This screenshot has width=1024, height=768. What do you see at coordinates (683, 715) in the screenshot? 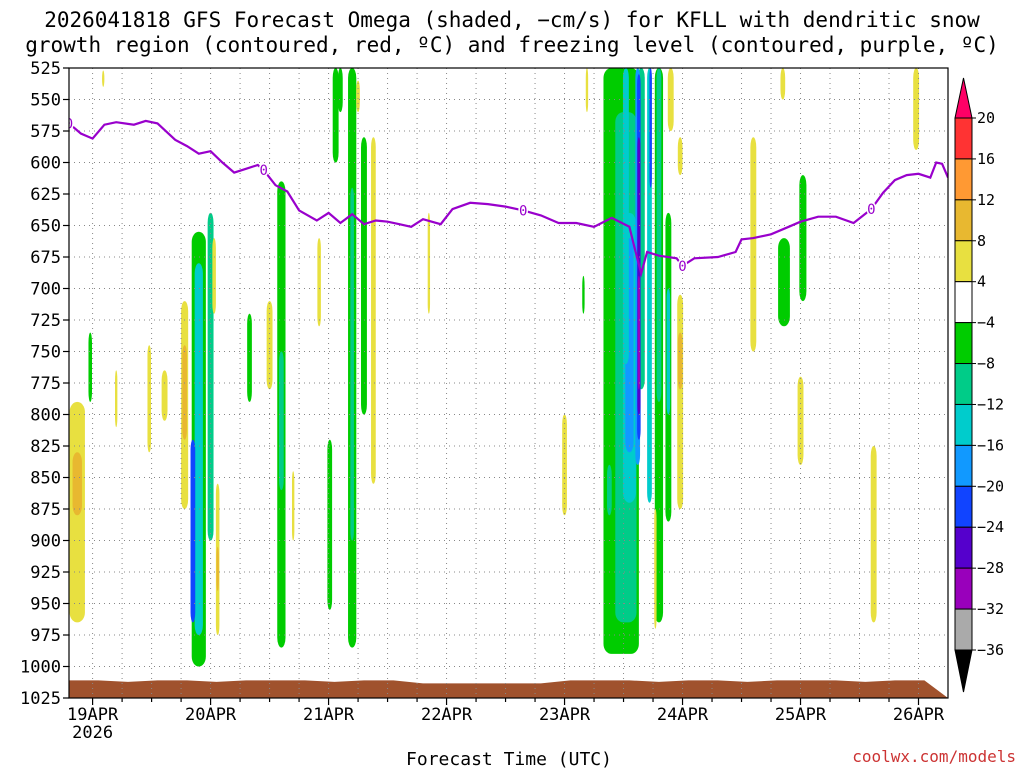
I see `x-tick-label-24APR: 24APR` at bounding box center [683, 715].